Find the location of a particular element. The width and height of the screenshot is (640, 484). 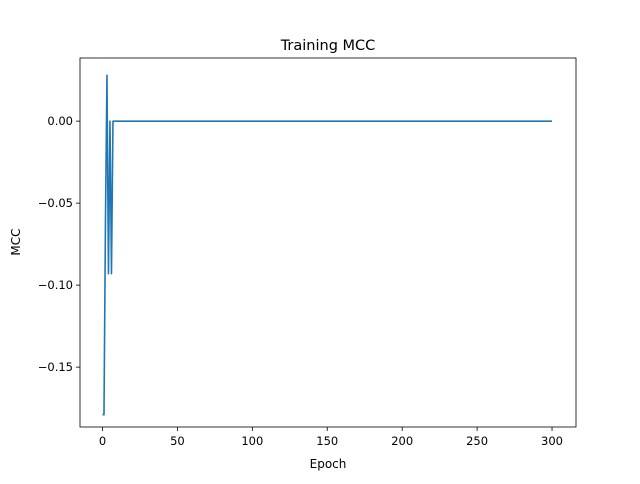

chart-title: Training MCC is located at coordinates (328, 46).